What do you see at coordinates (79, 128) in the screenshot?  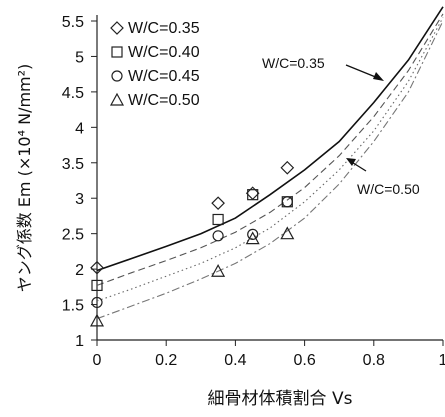 I see `y-tick-label: 4` at bounding box center [79, 128].